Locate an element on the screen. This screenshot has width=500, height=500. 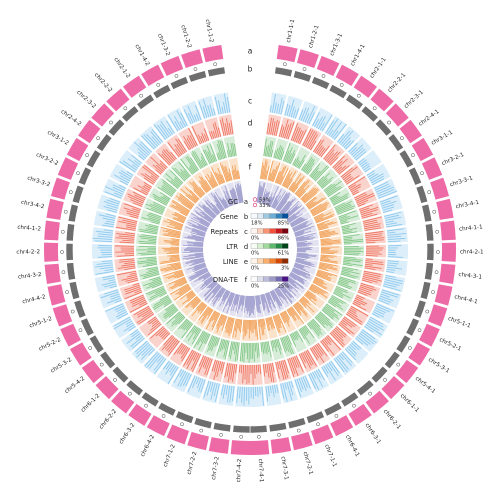
legend-max-label: 61% is located at coordinates (284, 254).